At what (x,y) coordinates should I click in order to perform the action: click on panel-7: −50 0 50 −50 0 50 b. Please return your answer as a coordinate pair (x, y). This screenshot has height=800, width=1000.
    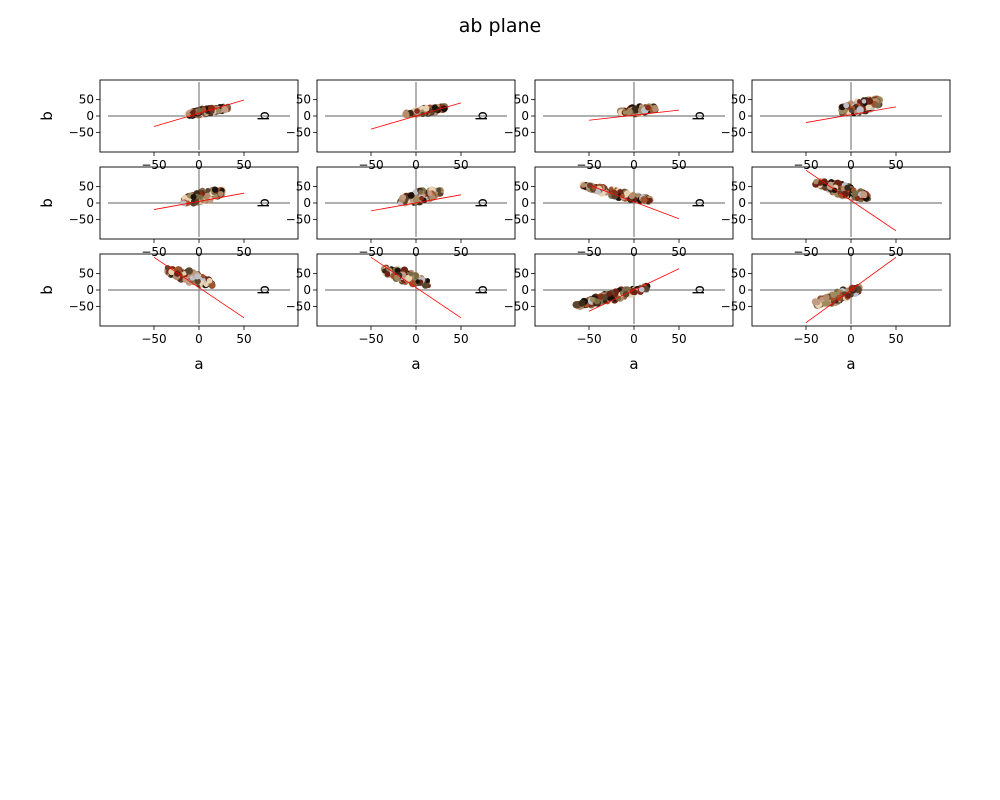
    Looking at the image, I should click on (603, 212).